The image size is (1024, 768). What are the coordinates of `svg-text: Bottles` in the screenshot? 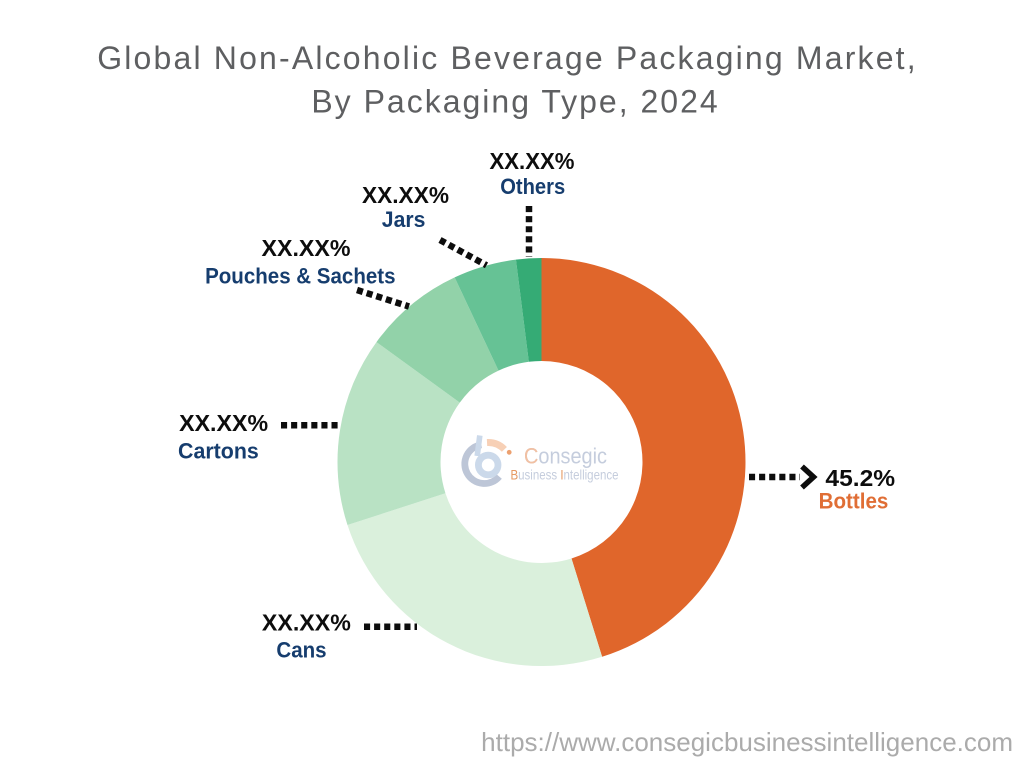 It's located at (854, 501).